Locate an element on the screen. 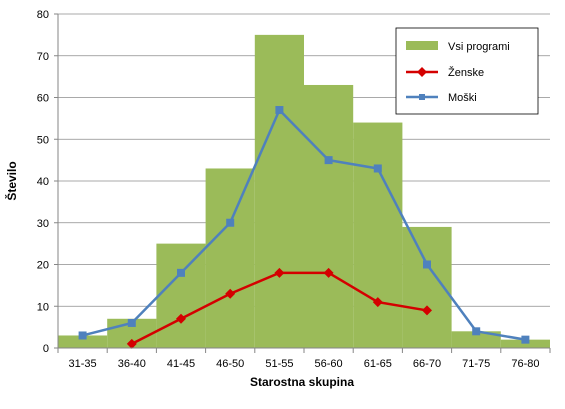 The image size is (565, 409). y-tick-label: 0 is located at coordinates (46, 349).